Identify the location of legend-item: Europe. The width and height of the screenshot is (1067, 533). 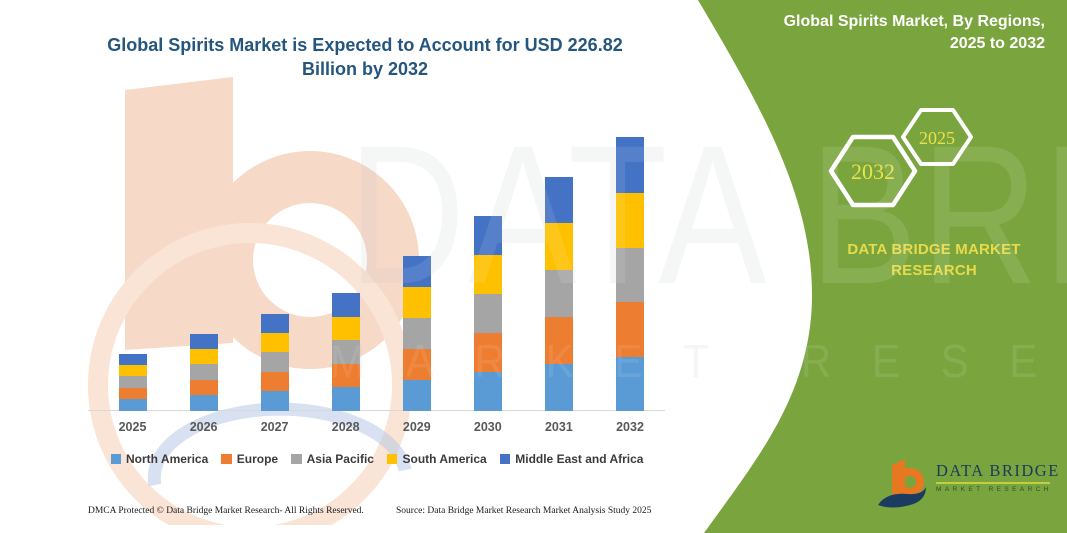
(249, 459).